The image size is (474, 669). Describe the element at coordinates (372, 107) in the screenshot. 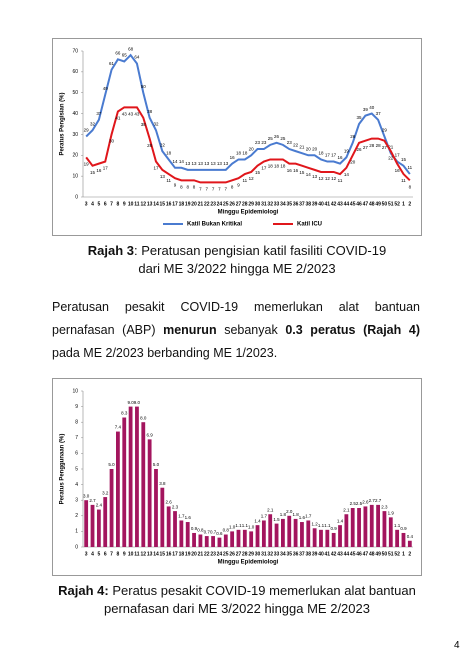

I see `data-label: 40` at that location.